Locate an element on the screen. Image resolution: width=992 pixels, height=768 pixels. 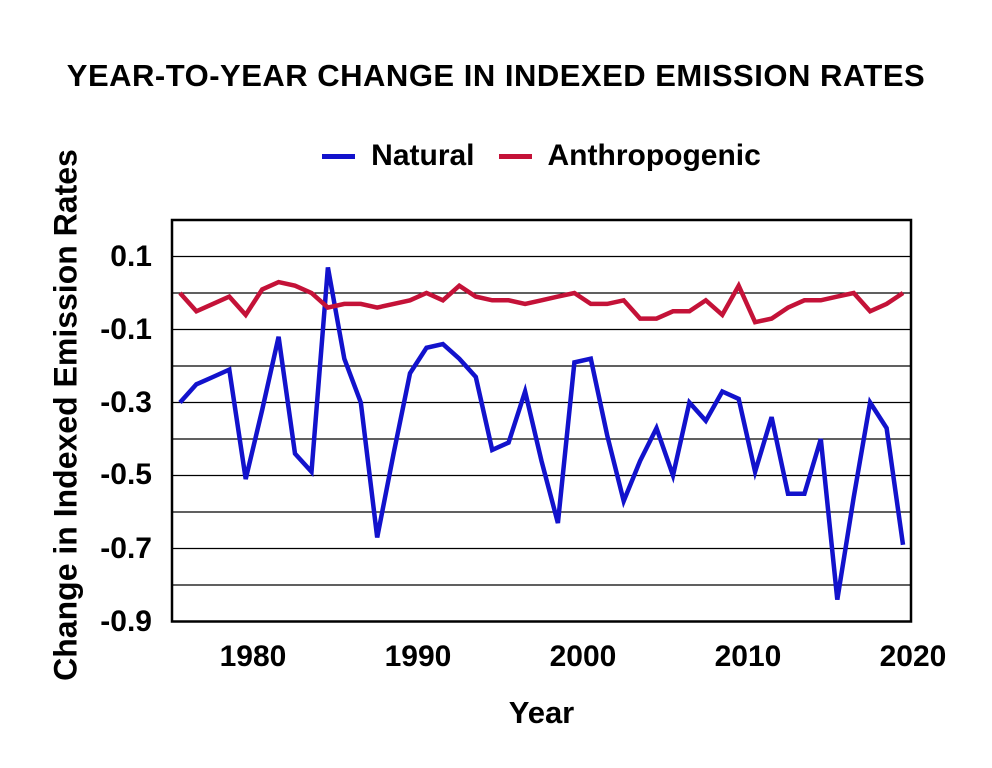
legend: Natural Anthropogenic is located at coordinates (541, 156).